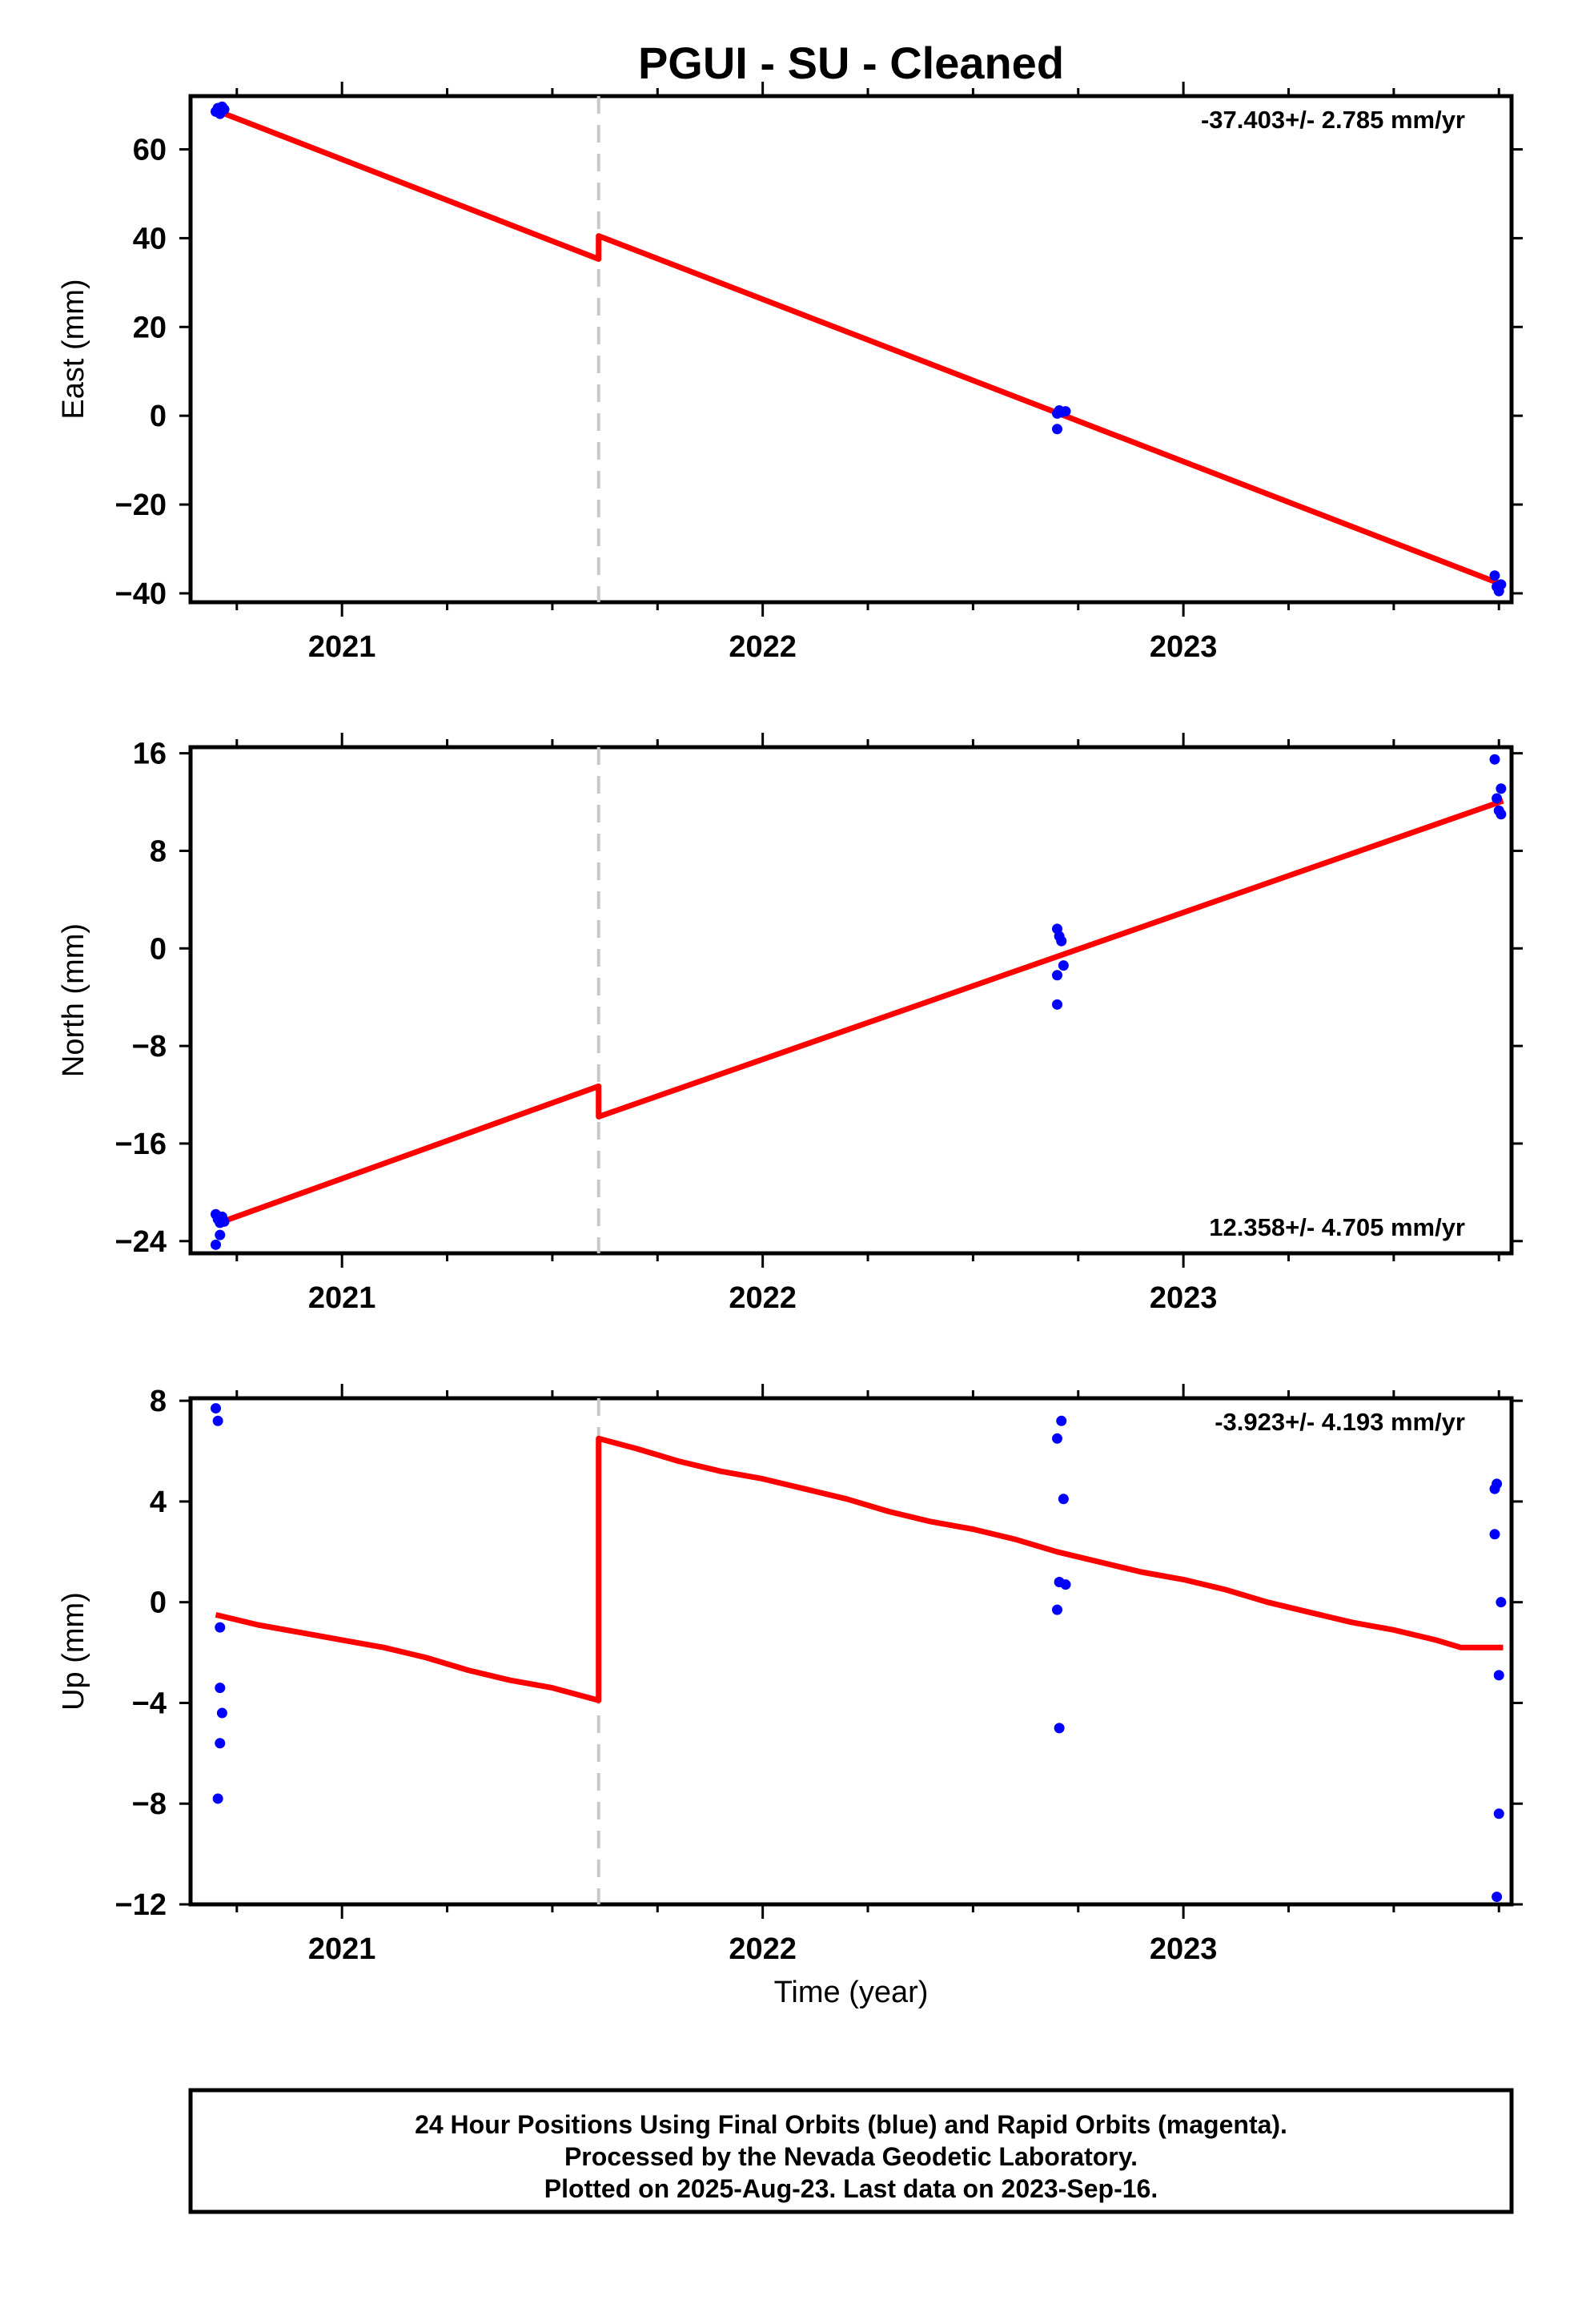 The height and width of the screenshot is (2324, 1582). I want to click on north-x-tick-label: 2022, so click(763, 1298).